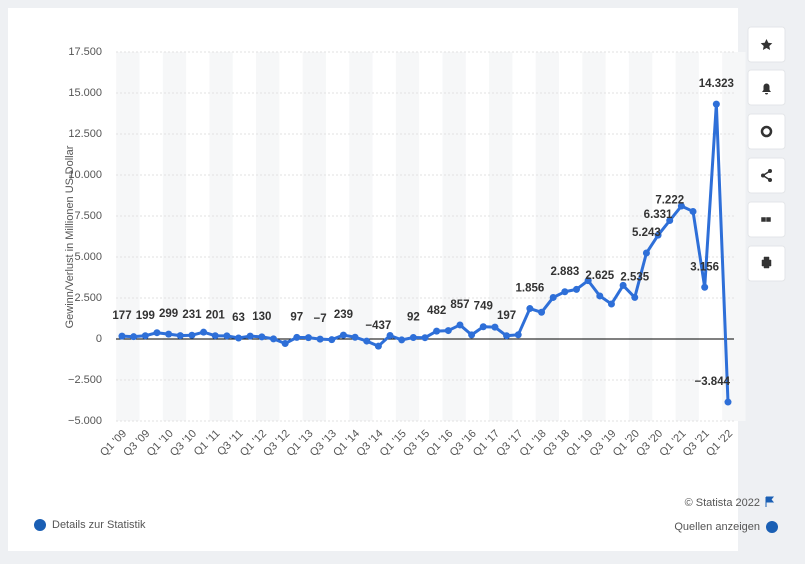 This screenshot has width=805, height=564. What do you see at coordinates (766, 89) in the screenshot?
I see `bell-icon` at bounding box center [766, 89].